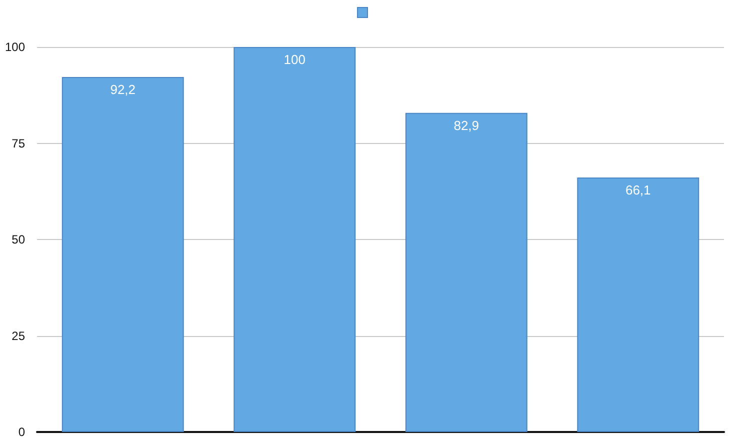 The height and width of the screenshot is (440, 730). What do you see at coordinates (22, 432) in the screenshot?
I see `y-tick-label: 0` at bounding box center [22, 432].